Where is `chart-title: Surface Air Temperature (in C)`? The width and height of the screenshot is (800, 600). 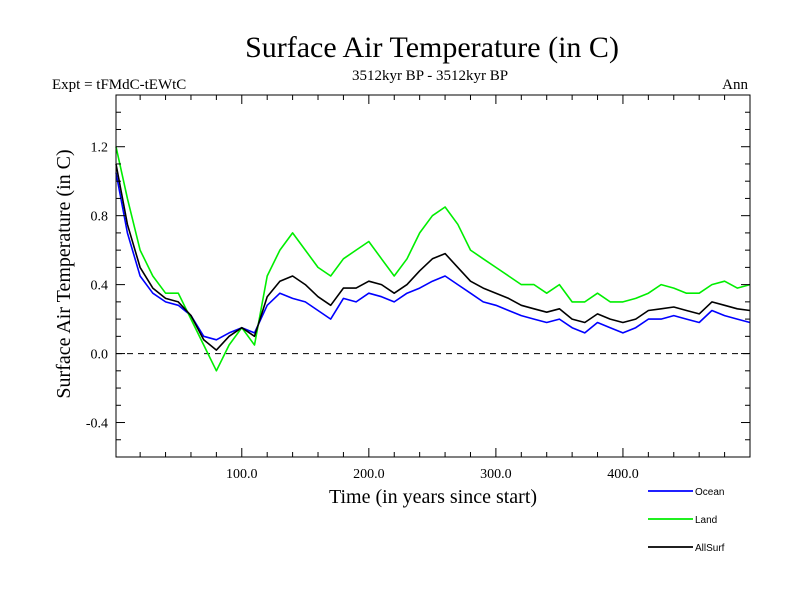 chart-title: Surface Air Temperature (in C) is located at coordinates (432, 47).